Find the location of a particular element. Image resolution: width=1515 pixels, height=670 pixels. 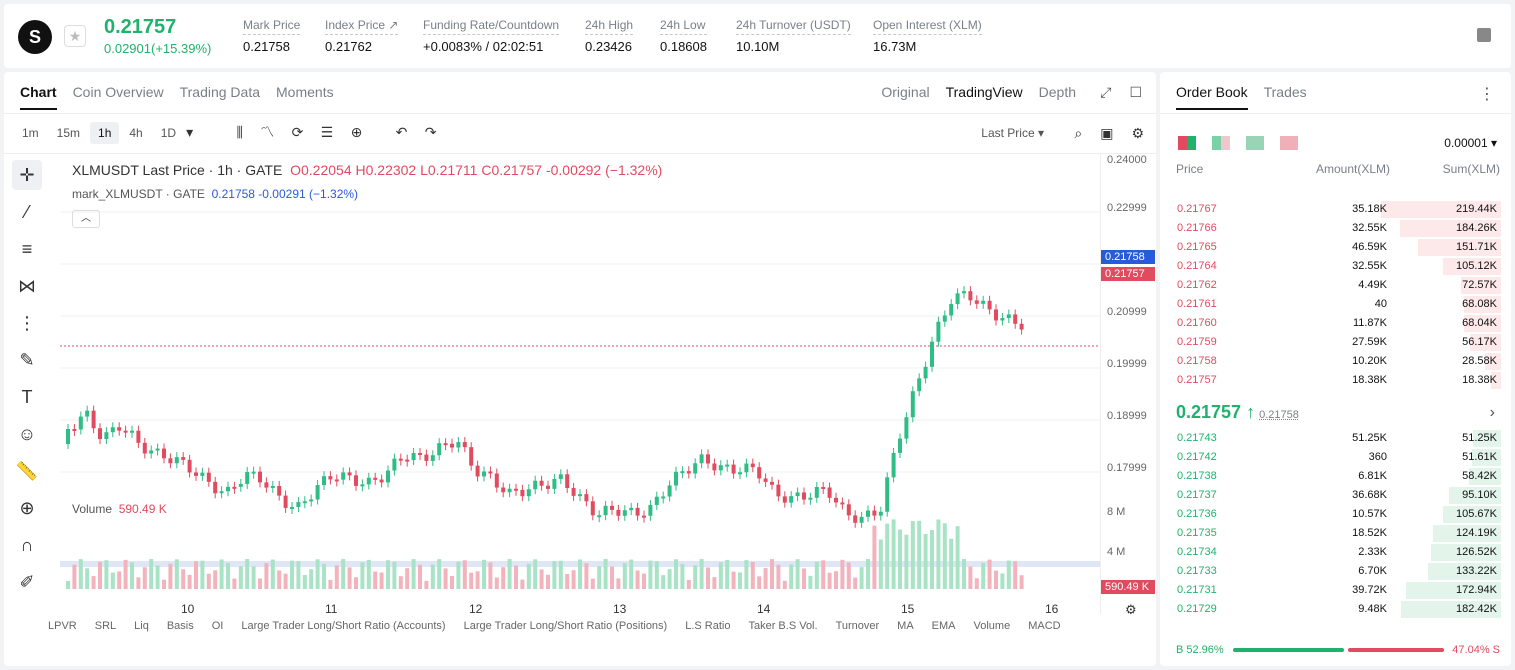

orderbook-row: 0.21742 360 51.61K is located at coordinates (1335, 457).